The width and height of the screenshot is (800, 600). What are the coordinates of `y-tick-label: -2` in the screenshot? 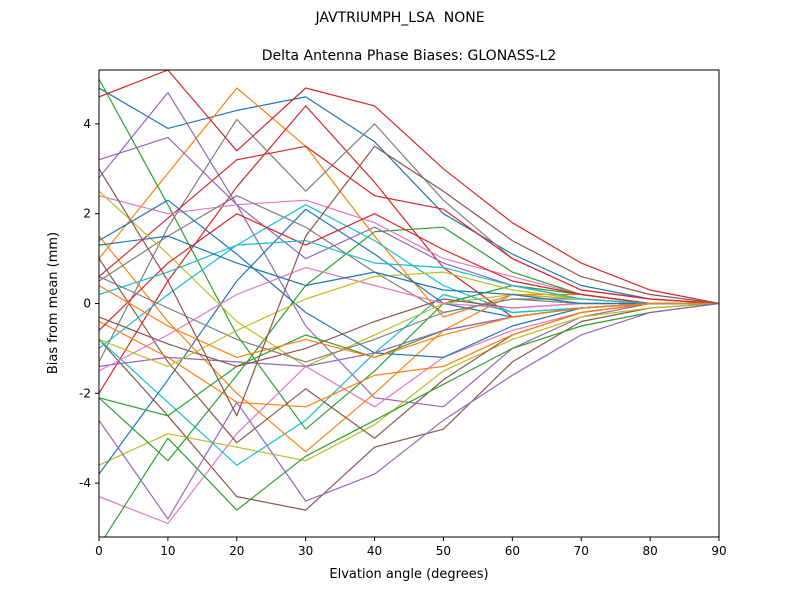 It's located at (85, 393).